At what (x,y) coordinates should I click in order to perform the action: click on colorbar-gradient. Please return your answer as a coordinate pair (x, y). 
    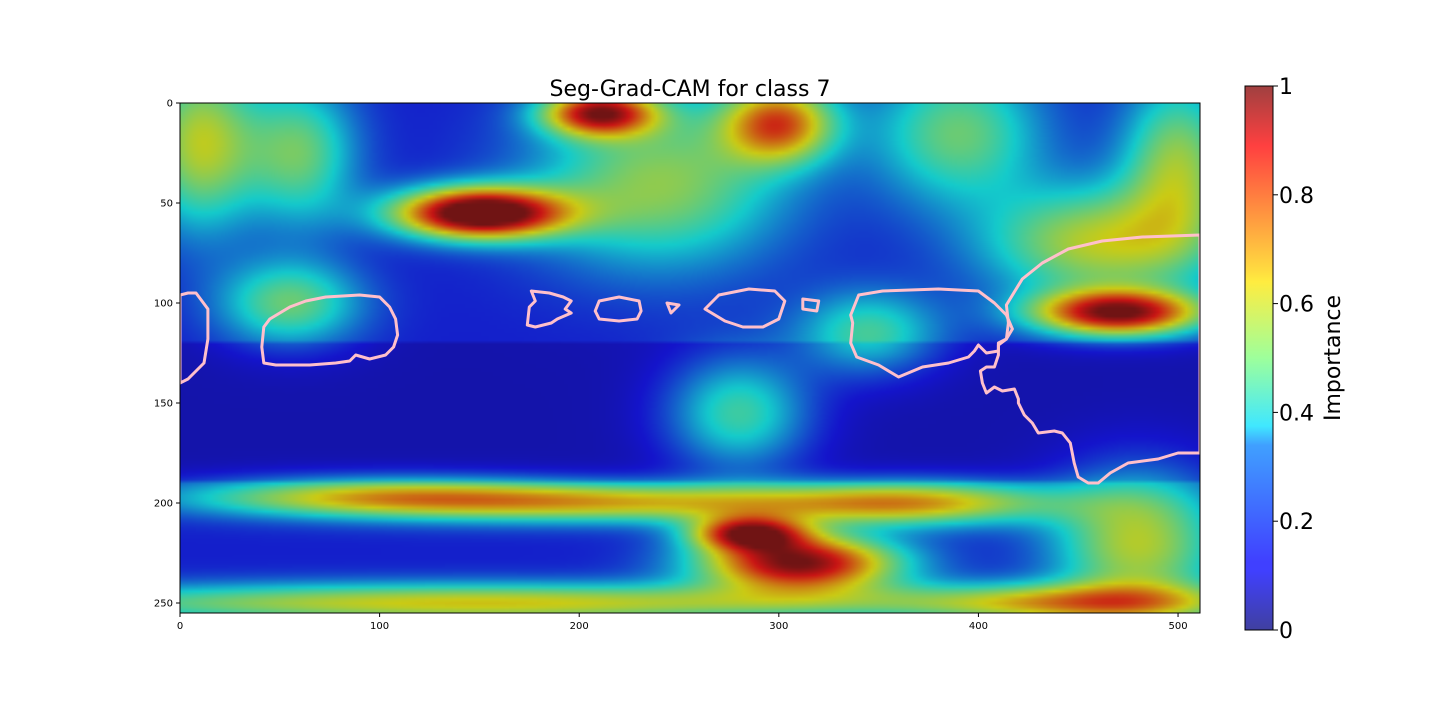
    Looking at the image, I should click on (1259, 358).